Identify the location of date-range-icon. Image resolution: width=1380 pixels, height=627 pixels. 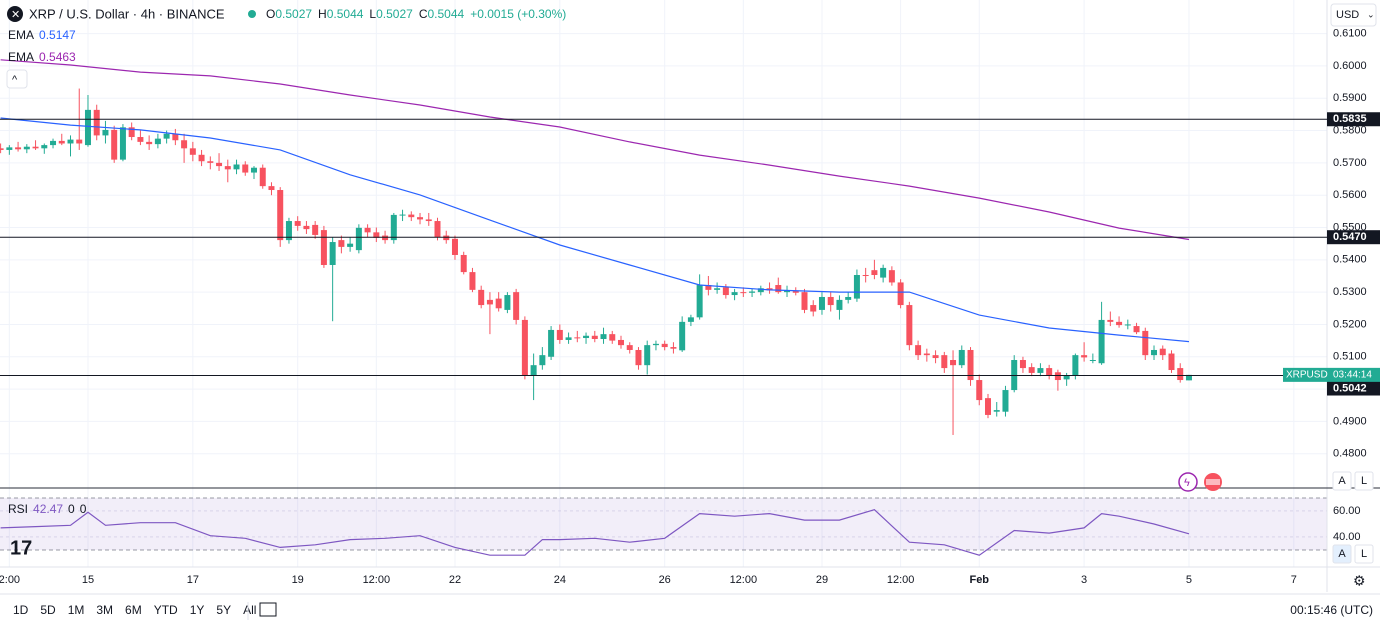
(268, 609).